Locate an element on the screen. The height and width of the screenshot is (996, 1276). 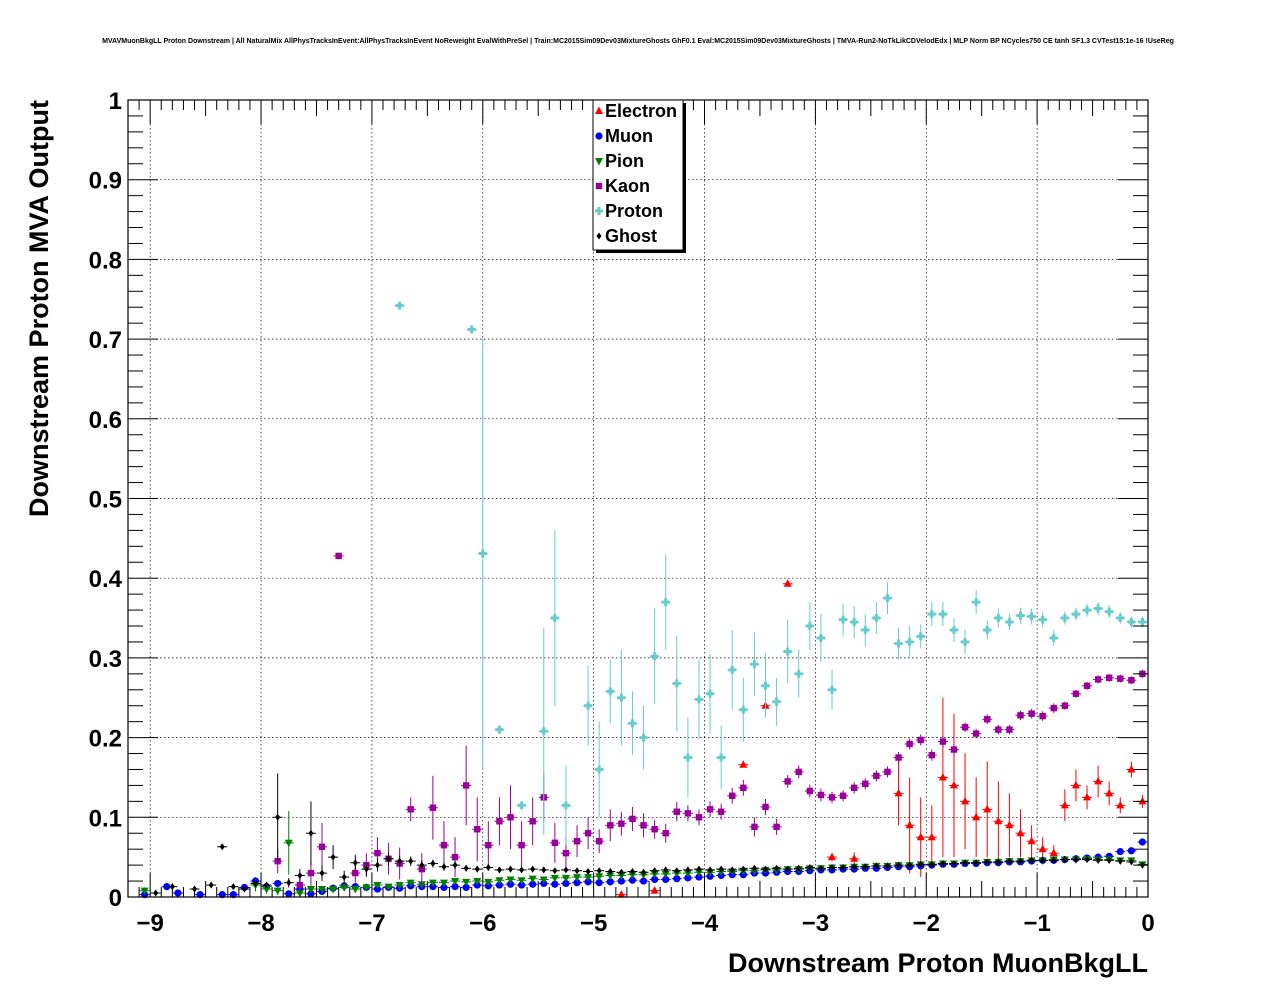
x-tick-label: −8 is located at coordinates (260, 923).